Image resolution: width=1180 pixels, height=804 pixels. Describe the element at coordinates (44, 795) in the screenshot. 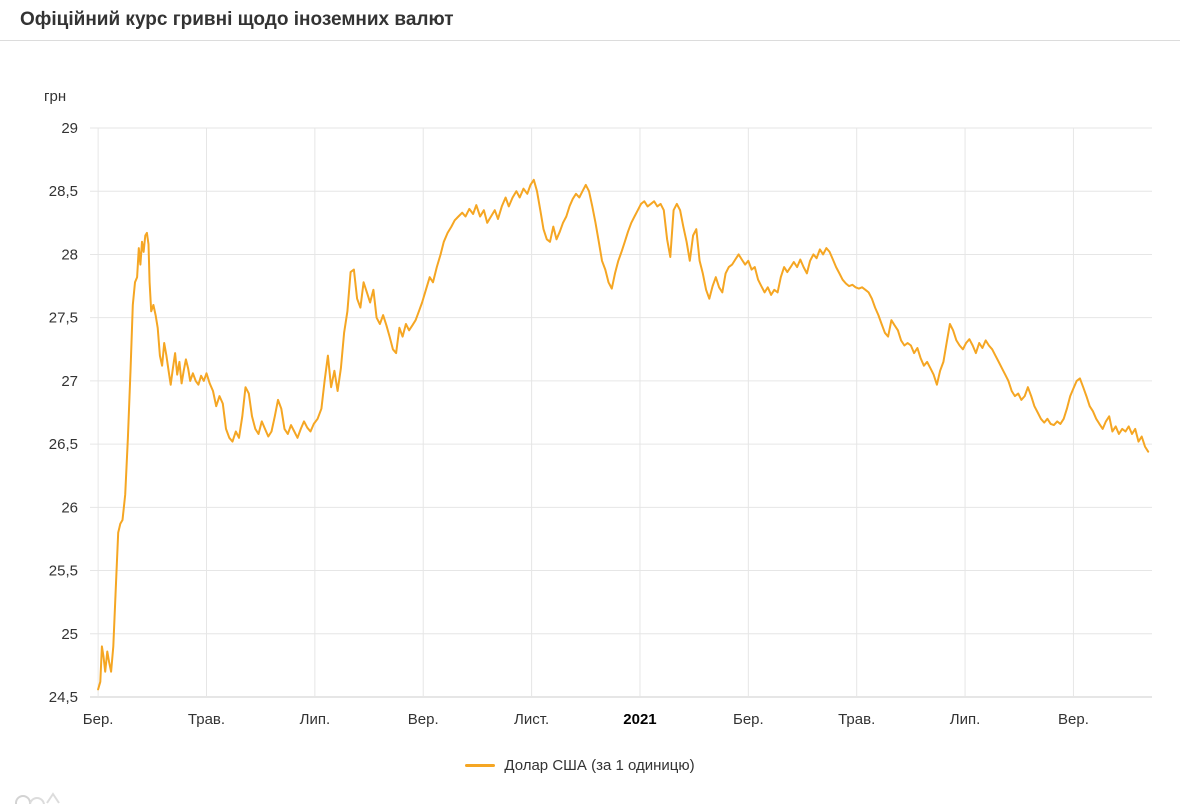

I see `watermark-logo` at that location.